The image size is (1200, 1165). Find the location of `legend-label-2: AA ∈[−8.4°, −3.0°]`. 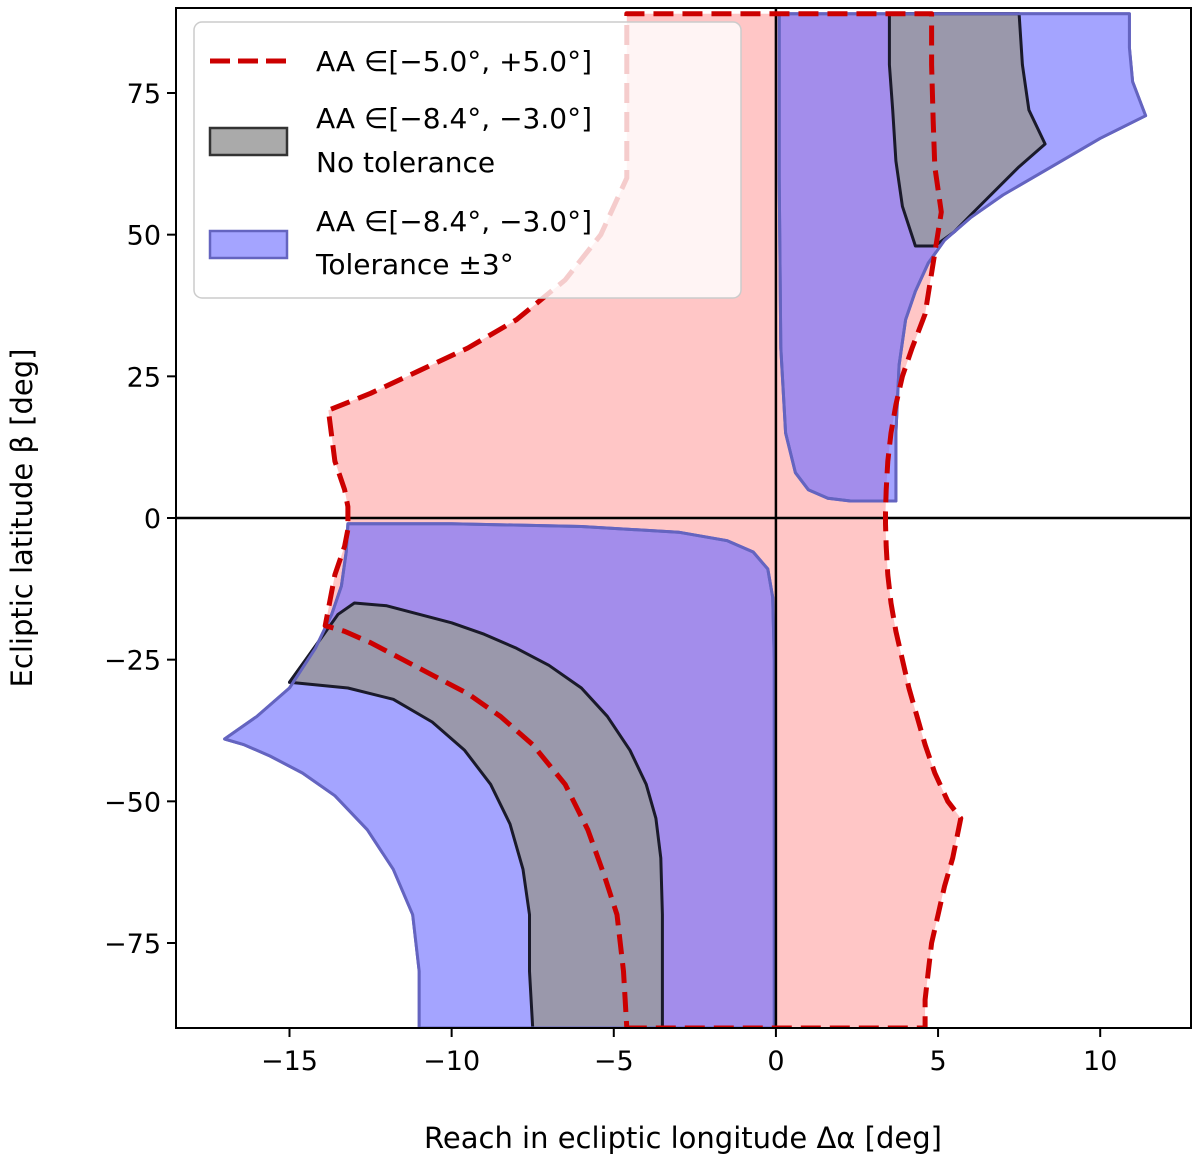

legend-label-2: AA ∈[−8.4°, −3.0°] is located at coordinates (454, 118).